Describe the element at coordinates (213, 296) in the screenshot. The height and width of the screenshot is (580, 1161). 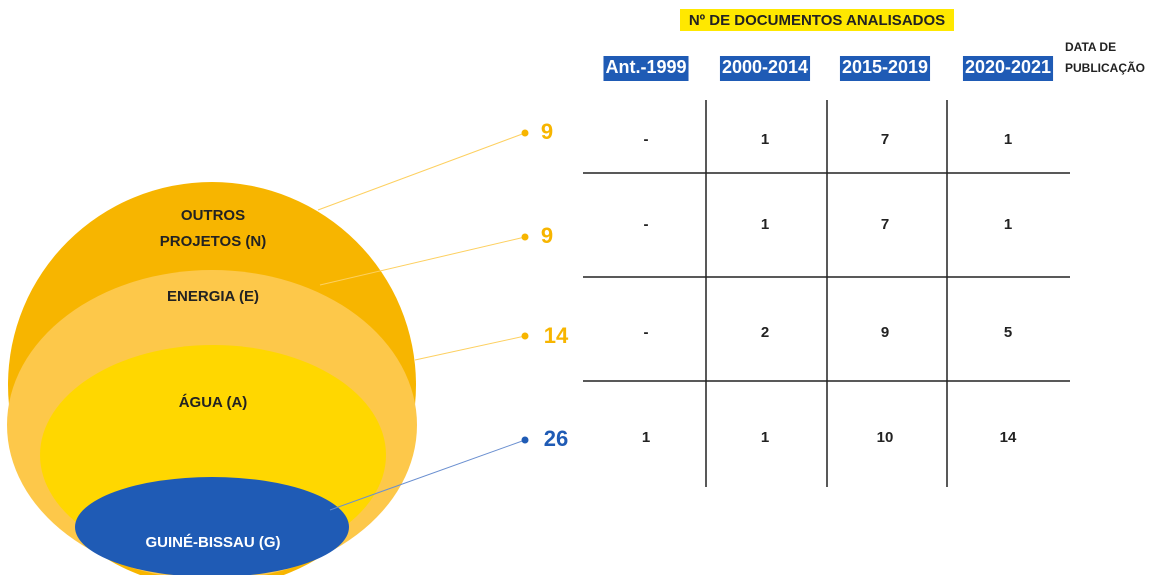
I see `group-label: ENERGIA (E)` at that location.